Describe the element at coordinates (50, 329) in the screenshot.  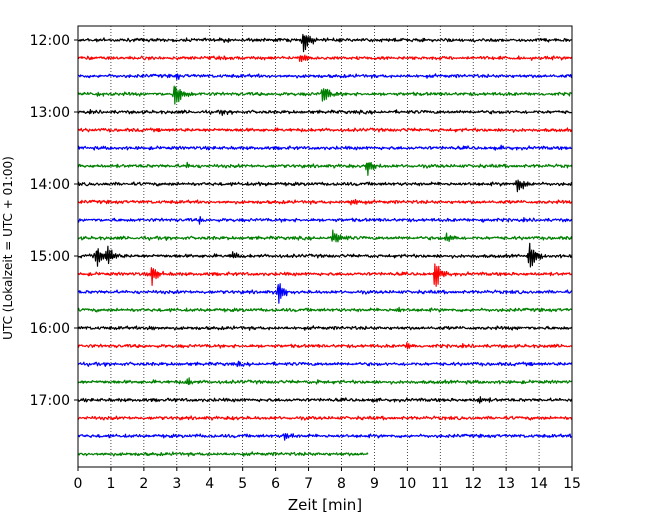
I see `y-tick-label-16:00: 16:00` at that location.